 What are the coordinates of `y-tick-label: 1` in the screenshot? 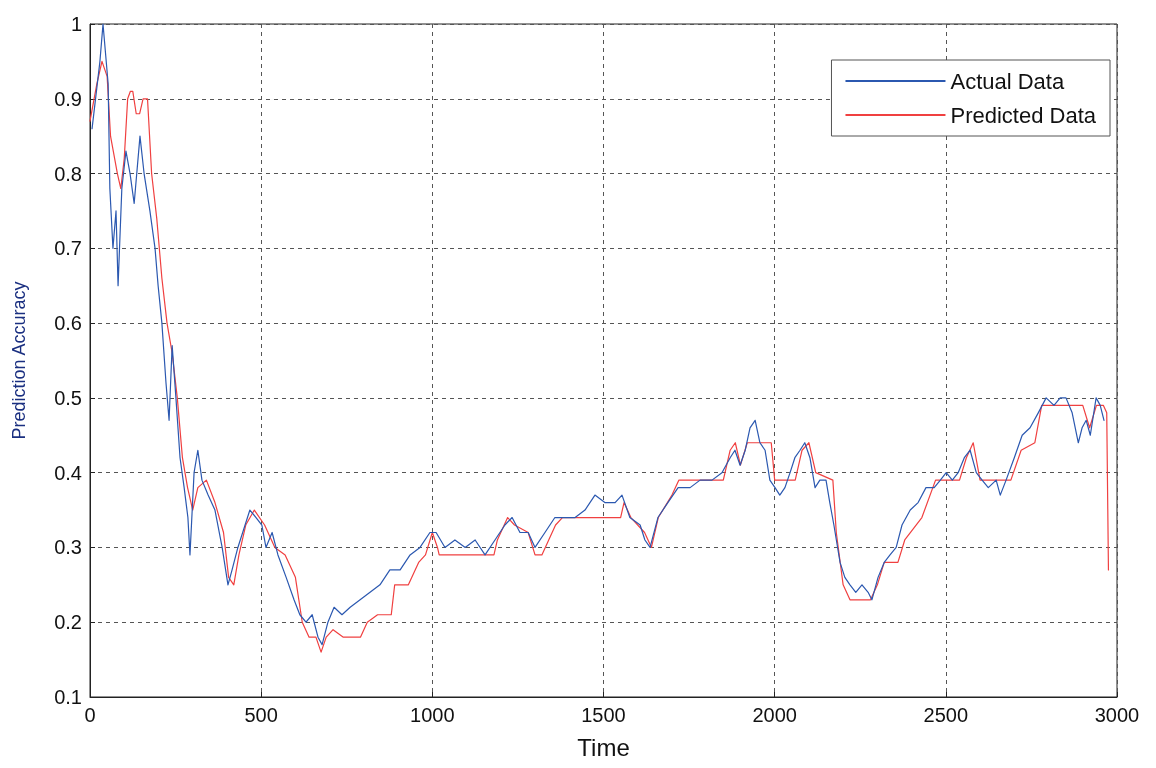 It's located at (76, 24).